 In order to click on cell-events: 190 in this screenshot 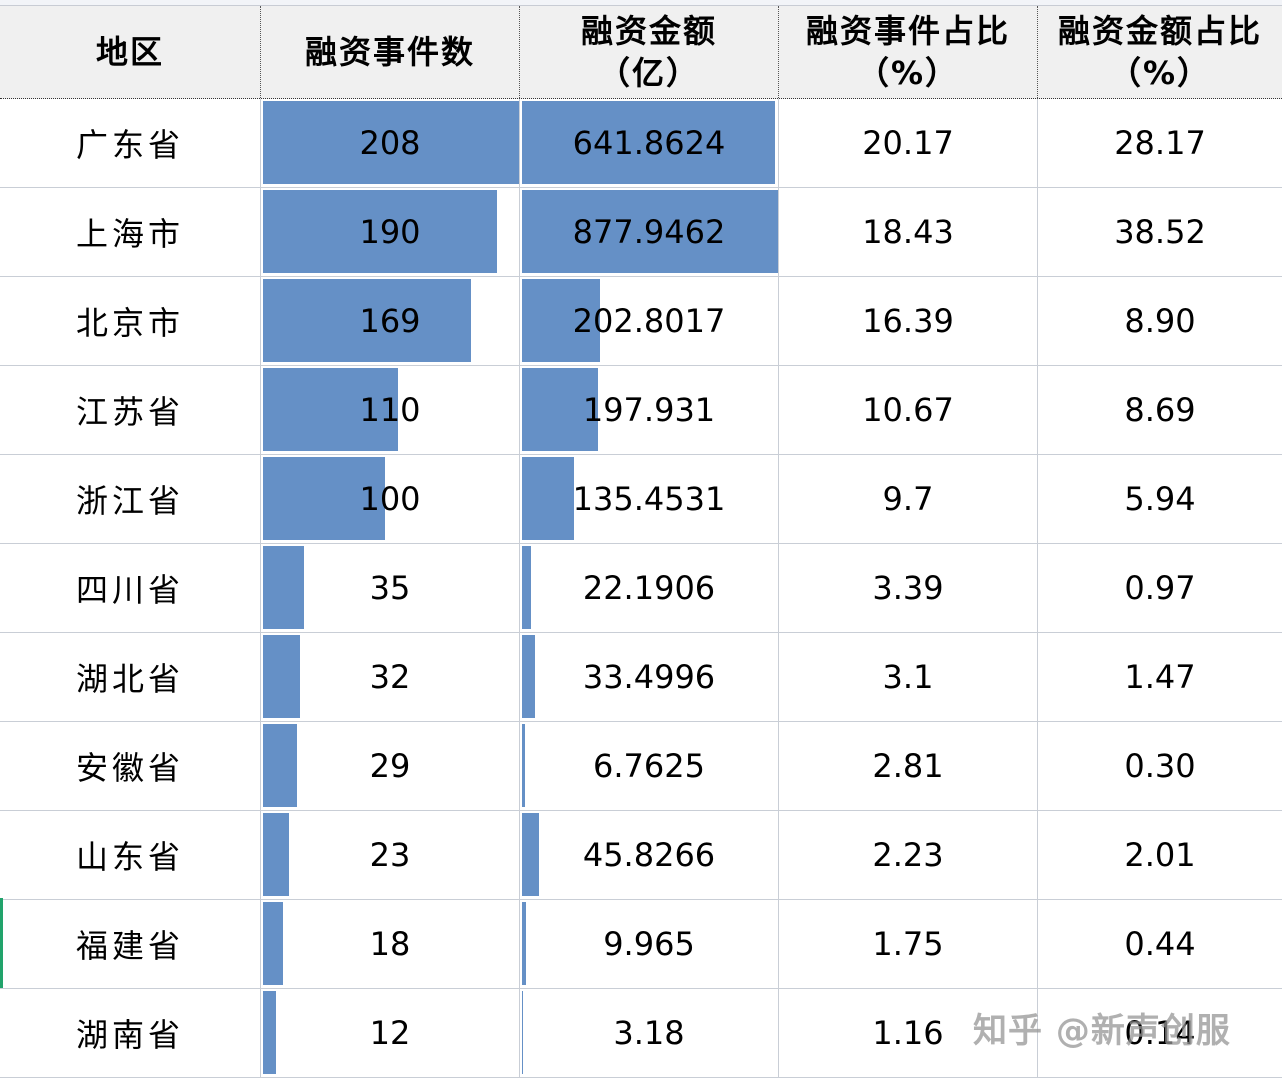, I will do `click(390, 232)`.